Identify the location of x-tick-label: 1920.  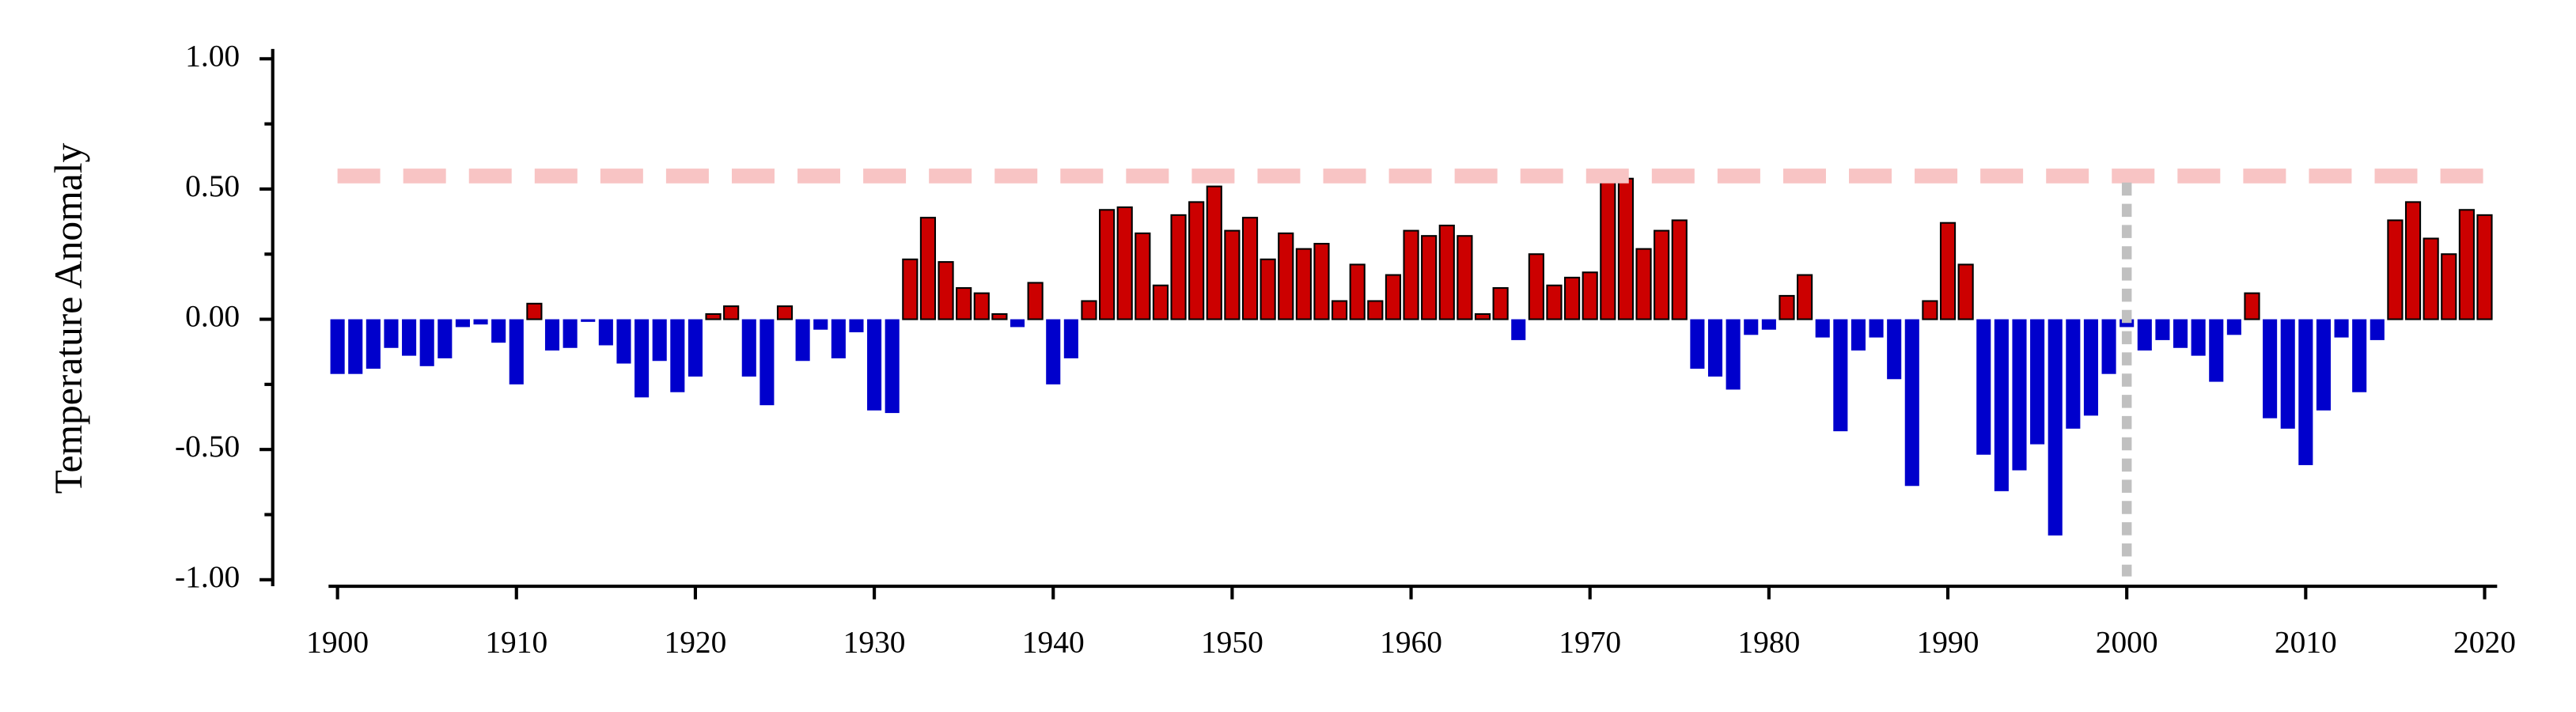
(695, 642).